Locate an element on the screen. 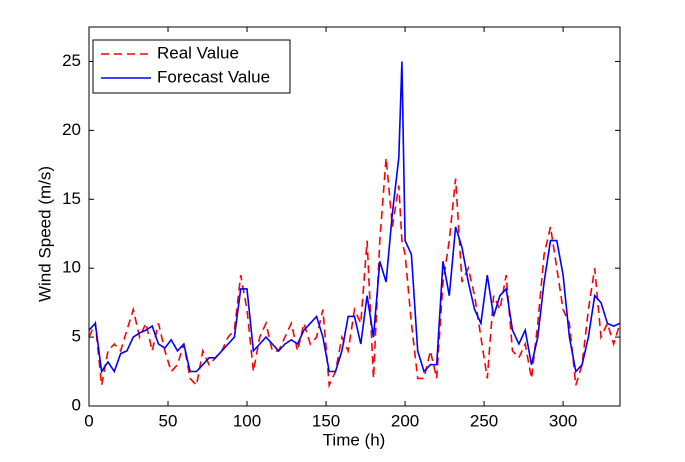  x-tick-label: 150 is located at coordinates (326, 420).